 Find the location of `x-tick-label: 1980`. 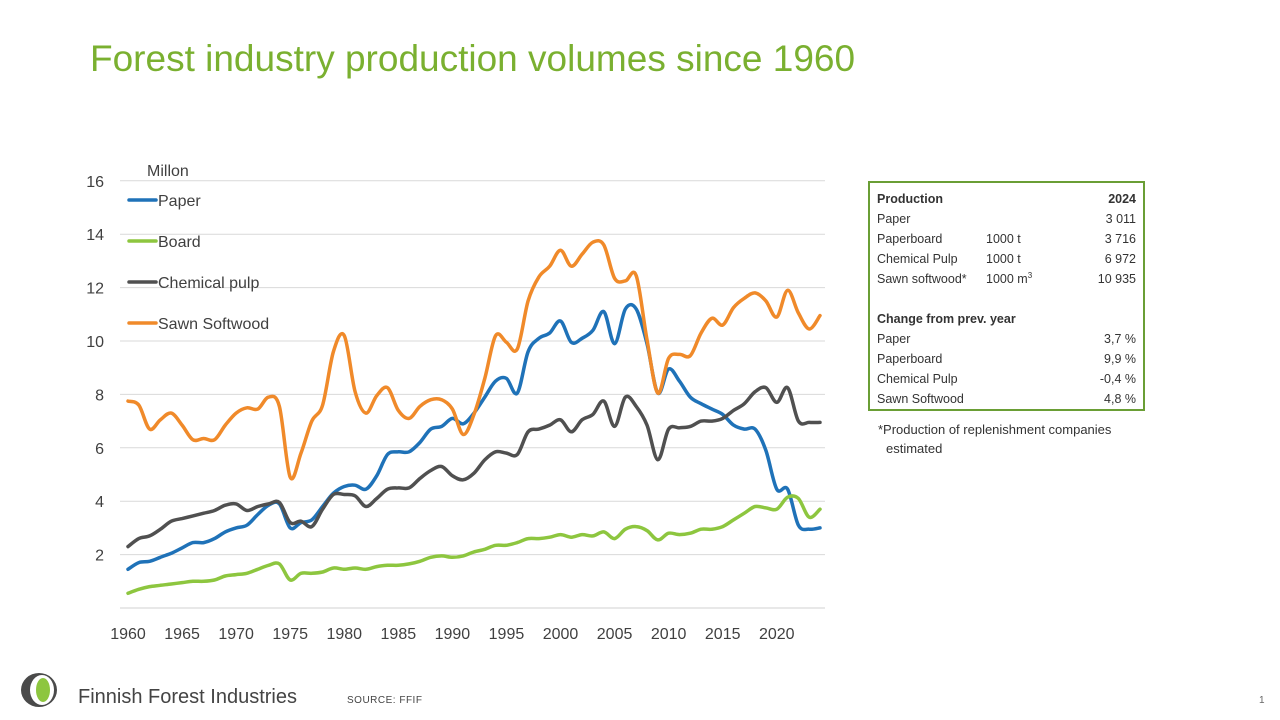

x-tick-label: 1980 is located at coordinates (344, 634).